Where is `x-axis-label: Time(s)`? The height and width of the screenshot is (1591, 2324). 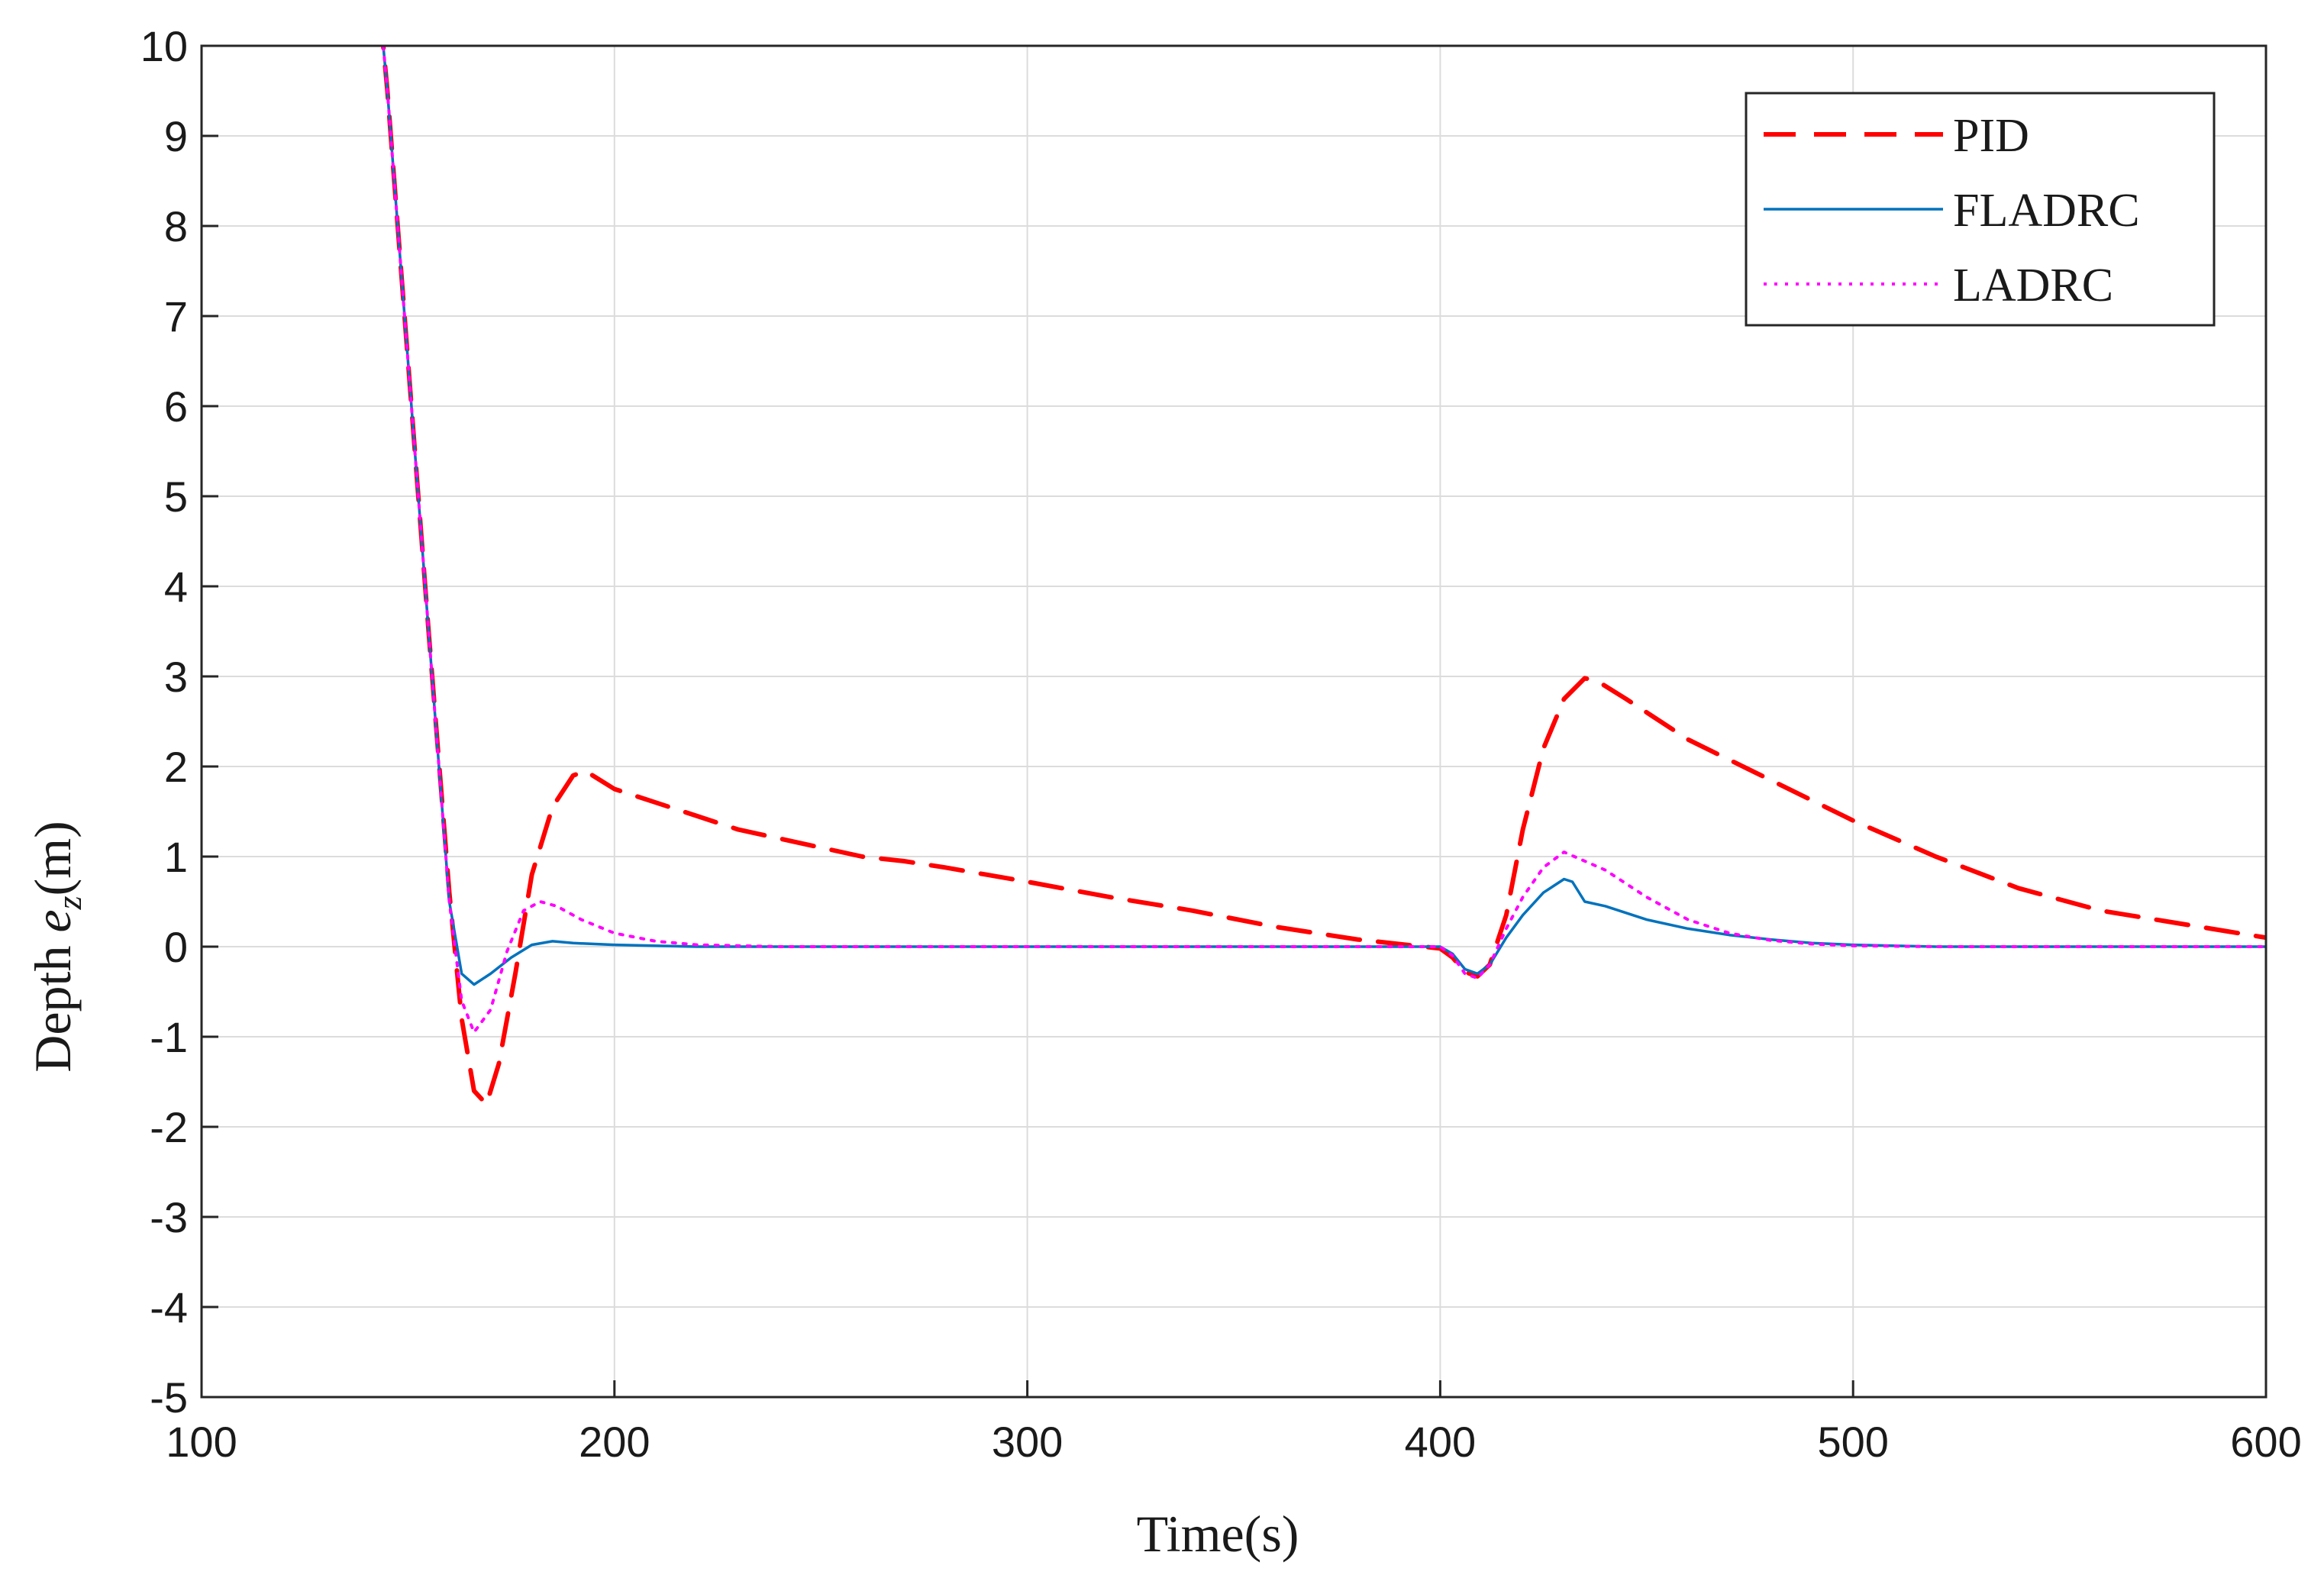
x-axis-label: Time(s) is located at coordinates (1218, 1534).